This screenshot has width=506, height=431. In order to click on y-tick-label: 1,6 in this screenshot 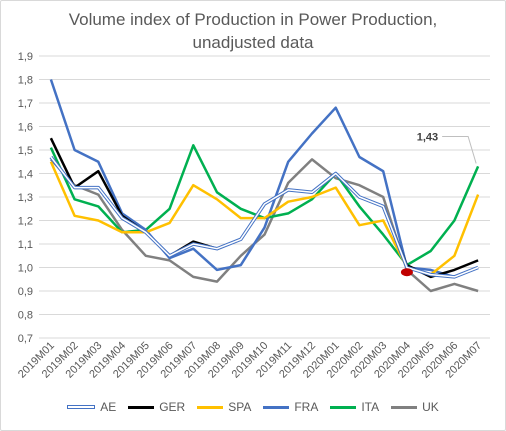, I will do `click(25, 128)`.